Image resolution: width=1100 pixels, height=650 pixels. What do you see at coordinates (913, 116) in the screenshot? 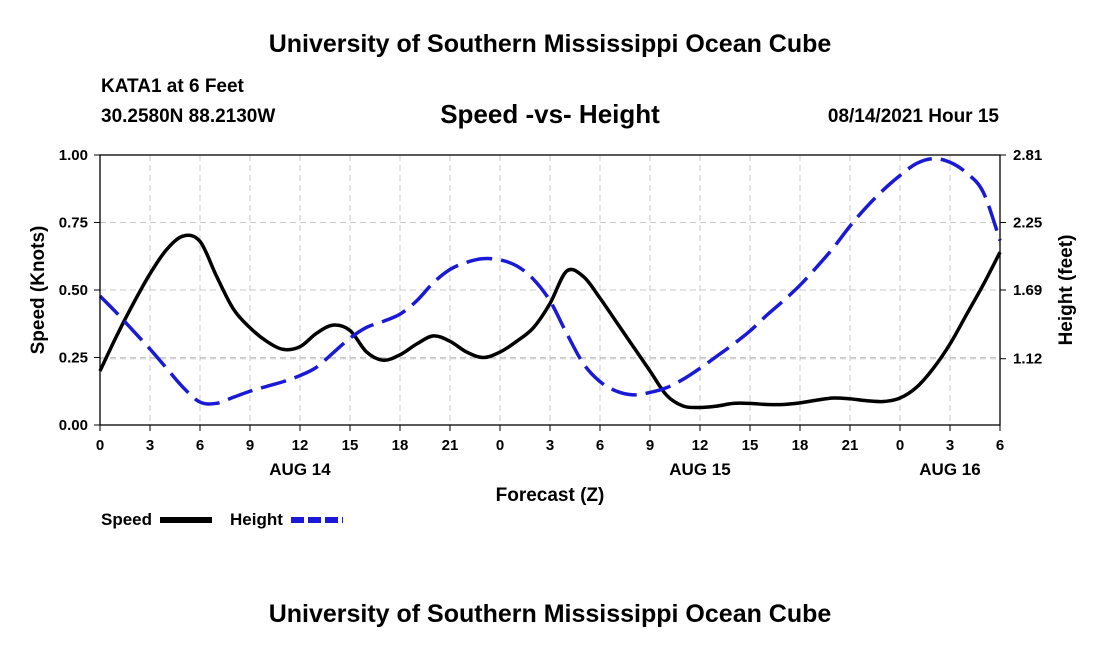
I see `forecast-datetime: 08/14/2021 Hour 15` at bounding box center [913, 116].